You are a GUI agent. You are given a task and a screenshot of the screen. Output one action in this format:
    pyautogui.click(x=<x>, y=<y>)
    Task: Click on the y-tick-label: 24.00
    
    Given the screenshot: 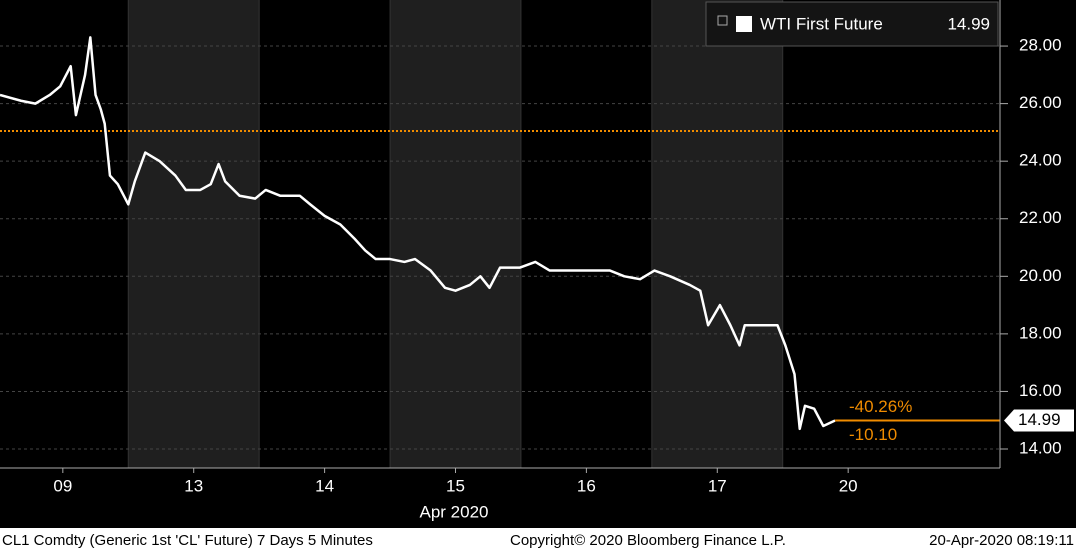 What is the action you would take?
    pyautogui.click(x=1040, y=160)
    